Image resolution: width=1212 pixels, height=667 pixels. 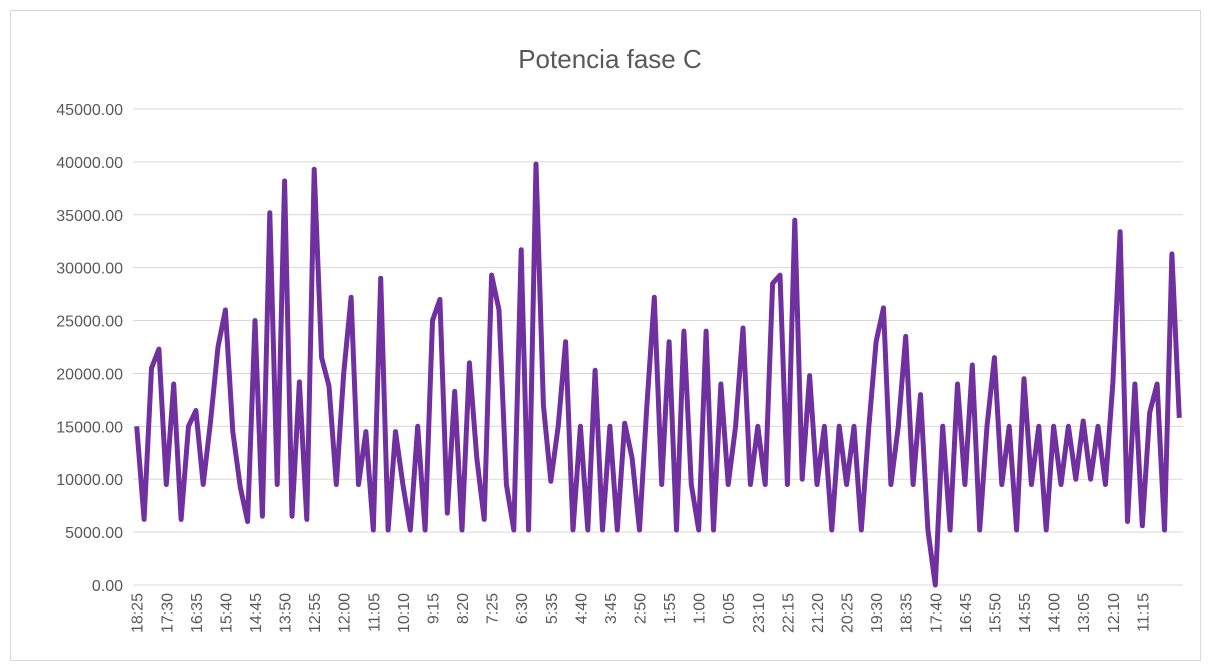 What do you see at coordinates (610, 59) in the screenshot?
I see `chart-title: Potencia fase C` at bounding box center [610, 59].